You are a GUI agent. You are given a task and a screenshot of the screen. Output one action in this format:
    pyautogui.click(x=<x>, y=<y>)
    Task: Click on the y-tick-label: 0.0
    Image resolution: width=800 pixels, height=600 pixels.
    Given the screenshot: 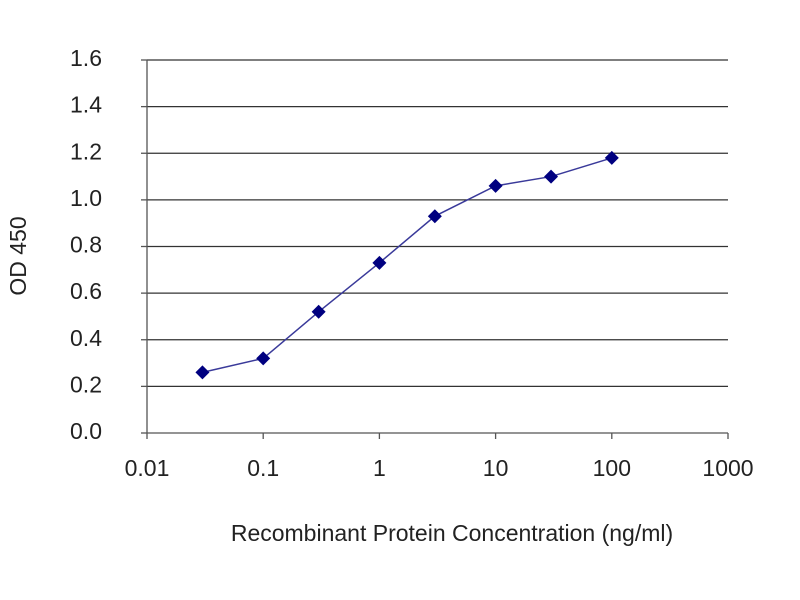 What is the action you would take?
    pyautogui.click(x=86, y=431)
    